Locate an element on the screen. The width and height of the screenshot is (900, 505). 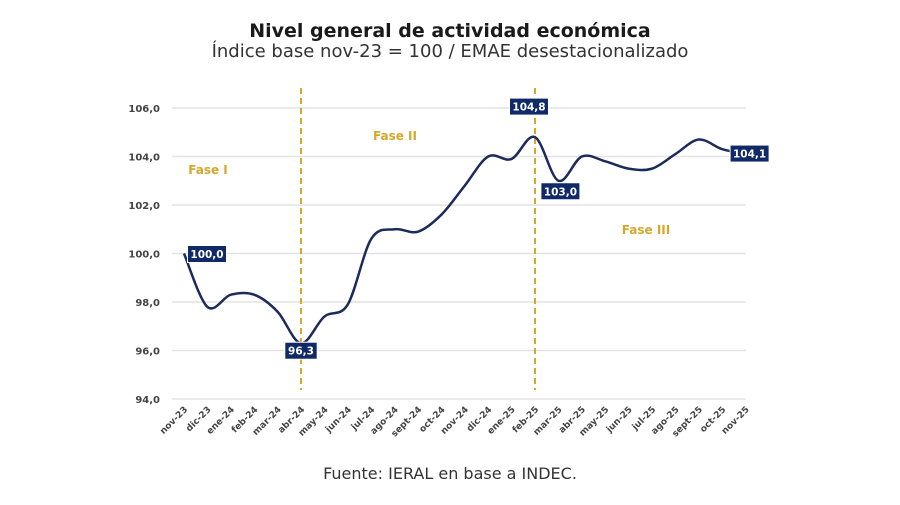
data-label: 100,0 is located at coordinates (206, 255).